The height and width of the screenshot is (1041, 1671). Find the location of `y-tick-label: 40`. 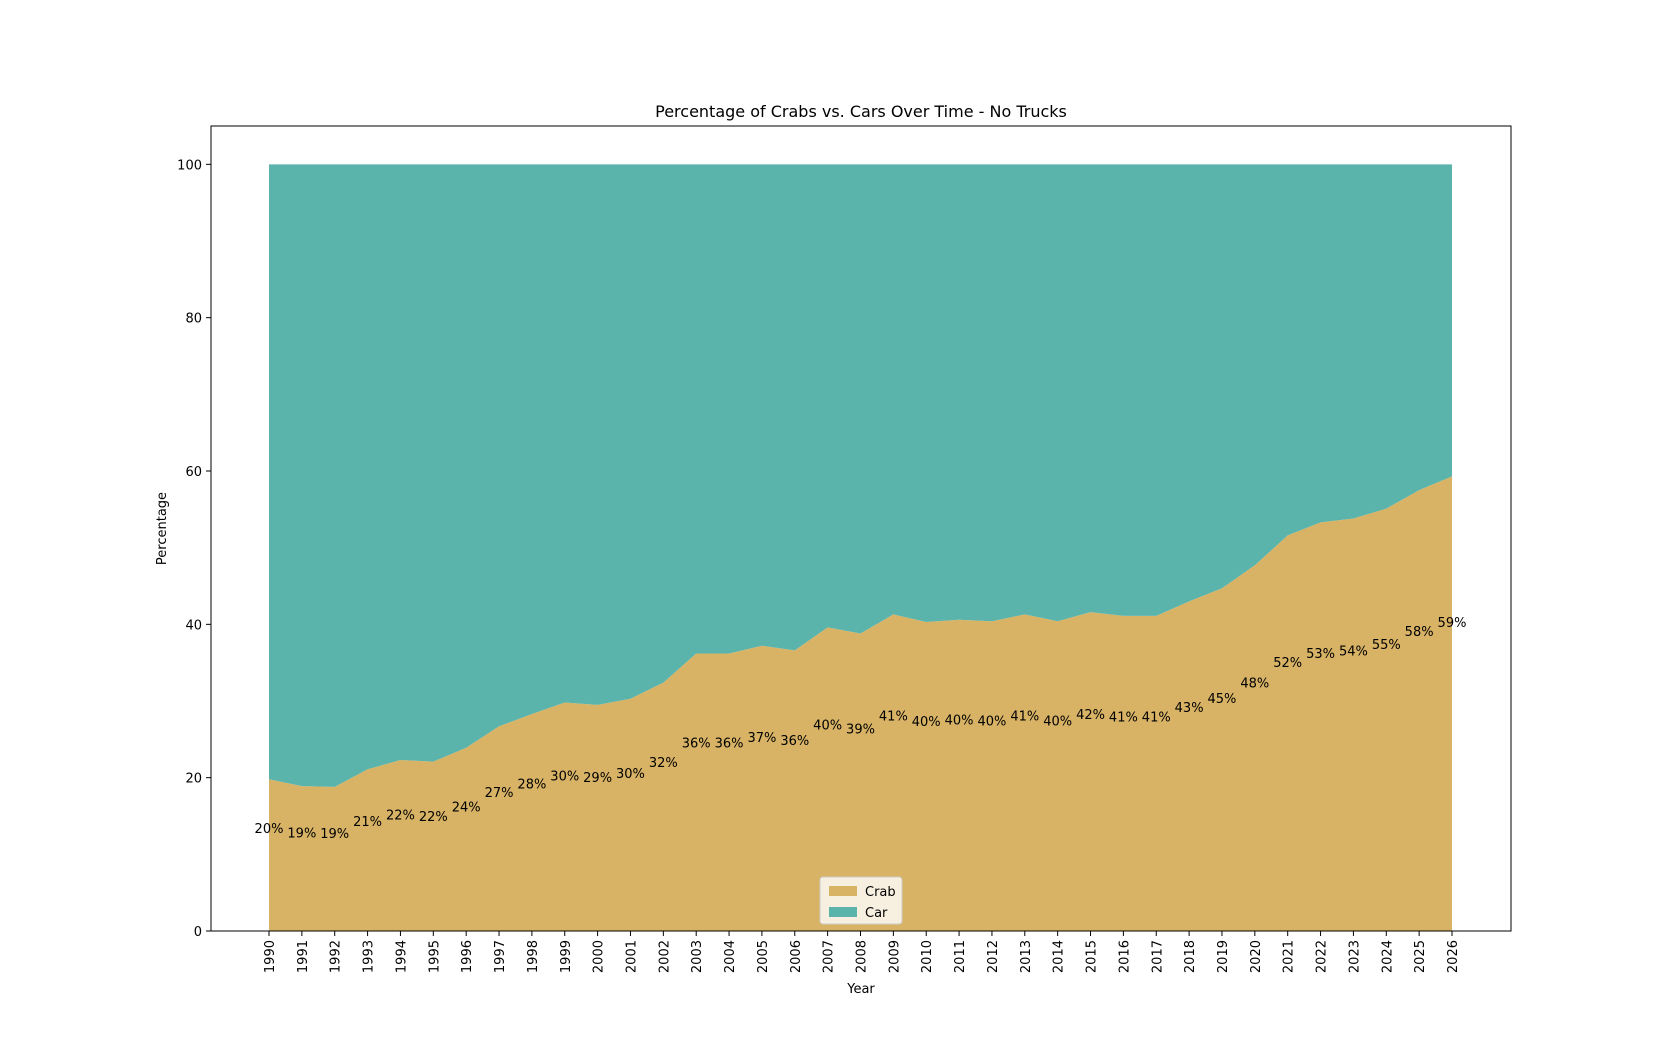

y-tick-label: 40 is located at coordinates (193, 625).